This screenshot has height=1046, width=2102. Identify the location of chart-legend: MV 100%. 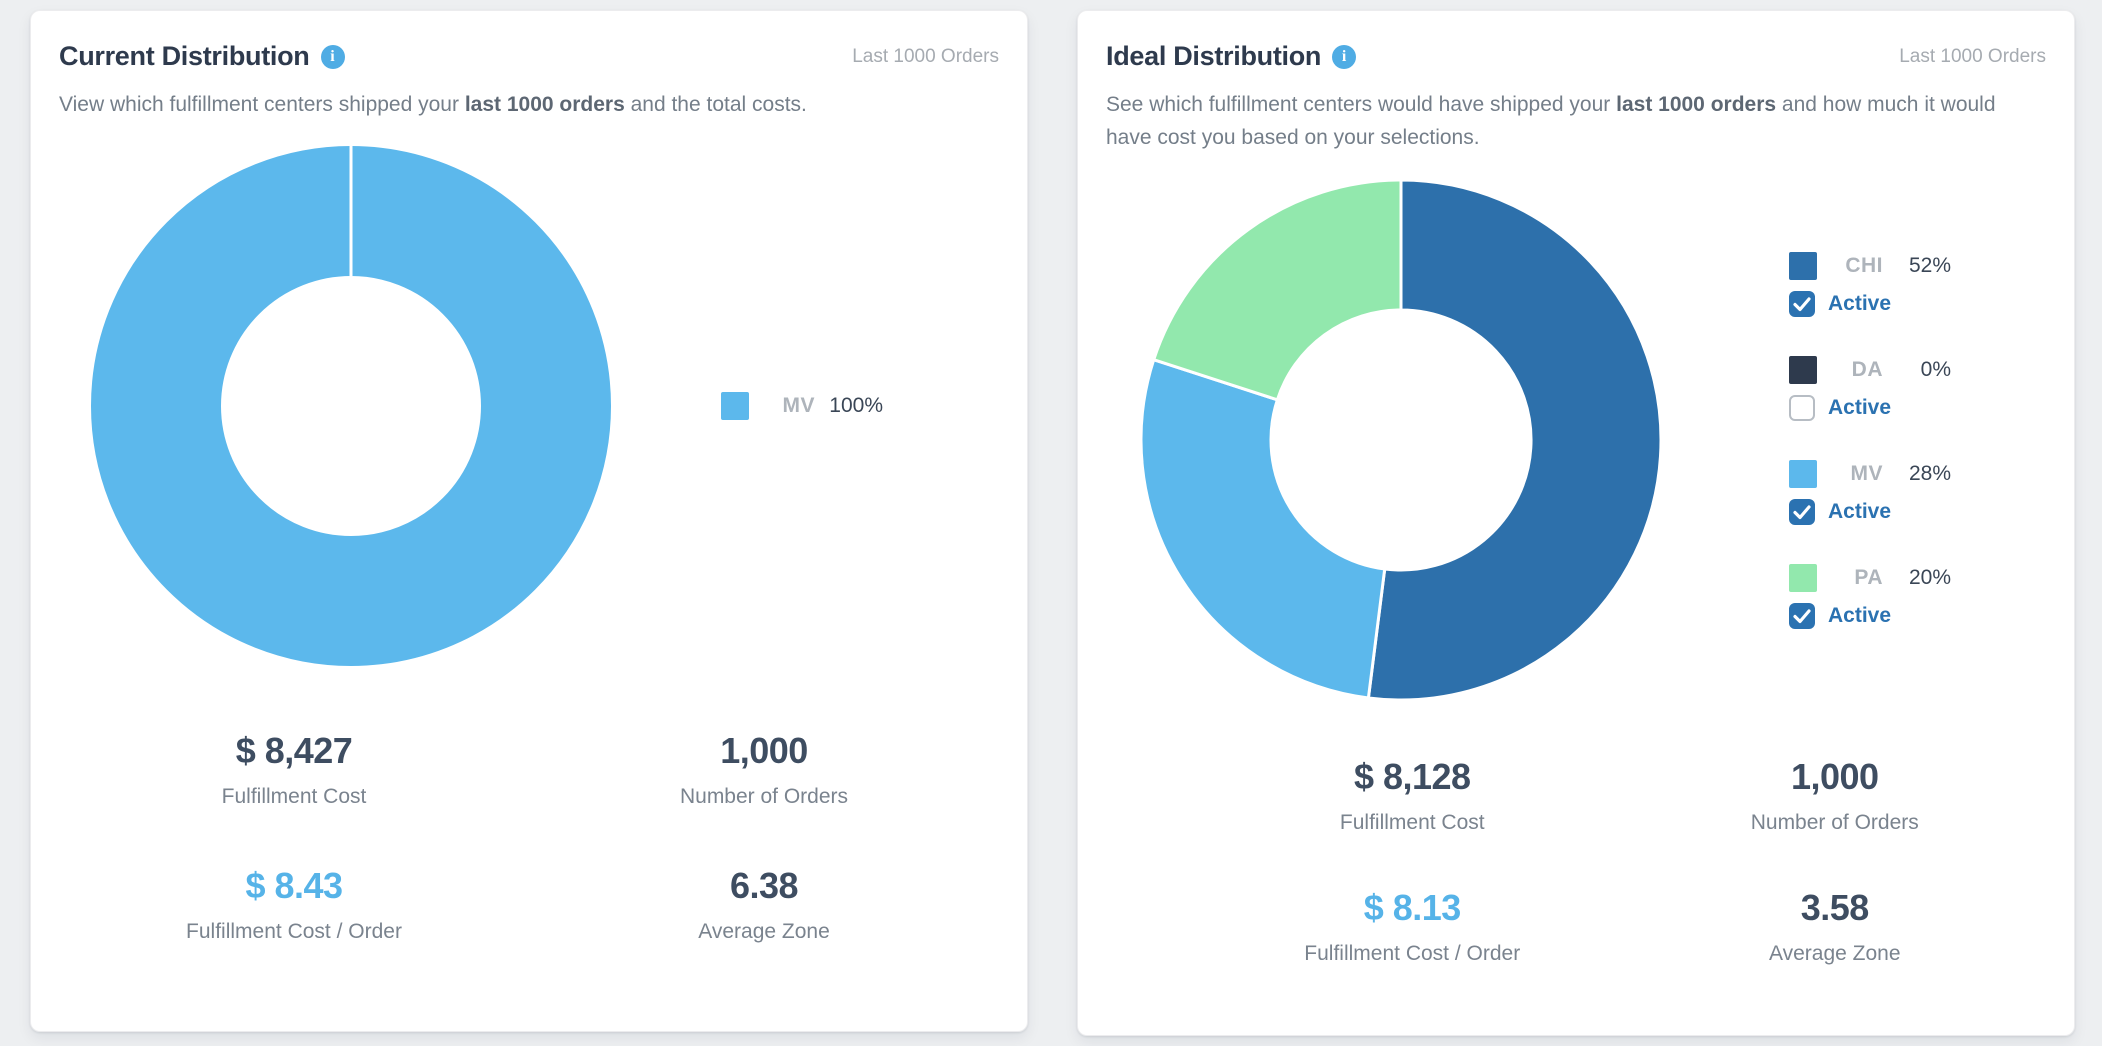
(802, 405).